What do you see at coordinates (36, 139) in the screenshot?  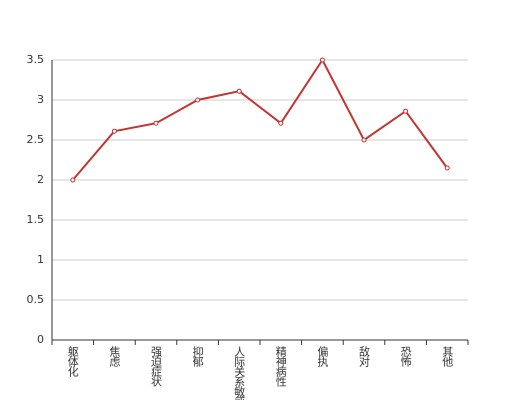 I see `y-tick-label: 2.5` at bounding box center [36, 139].